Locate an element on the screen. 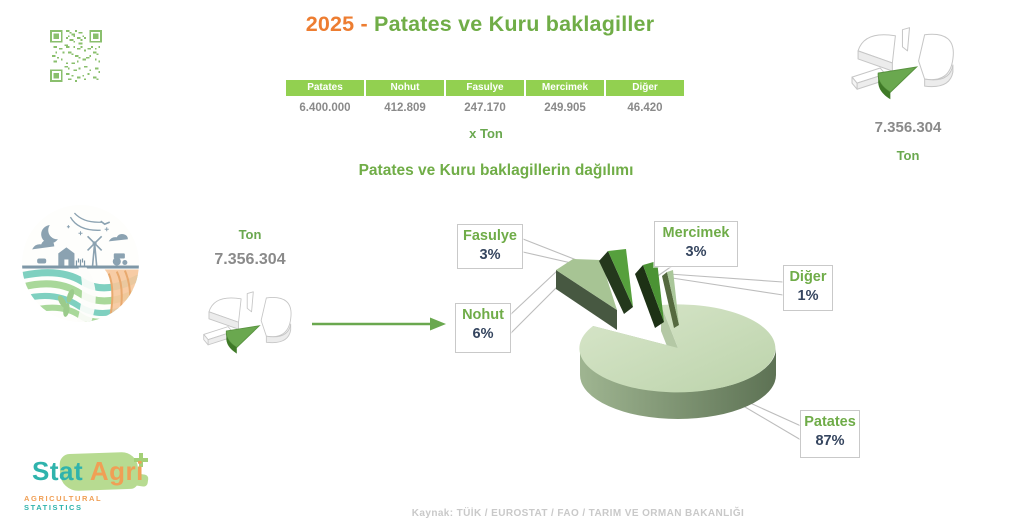 This screenshot has width=1024, height=532. table-header-fasulye: Fasulye is located at coordinates (485, 88).